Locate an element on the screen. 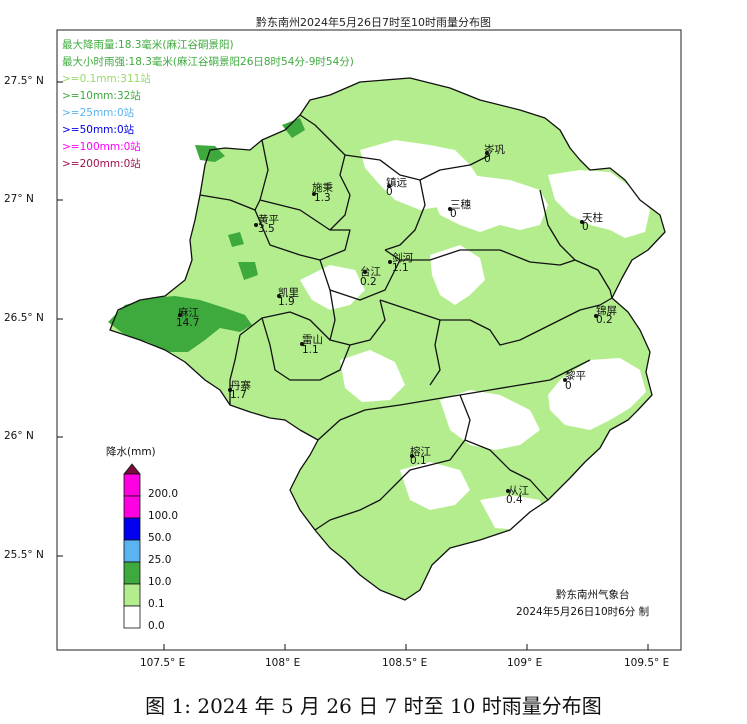  lat-label: 26° N is located at coordinates (19, 436).